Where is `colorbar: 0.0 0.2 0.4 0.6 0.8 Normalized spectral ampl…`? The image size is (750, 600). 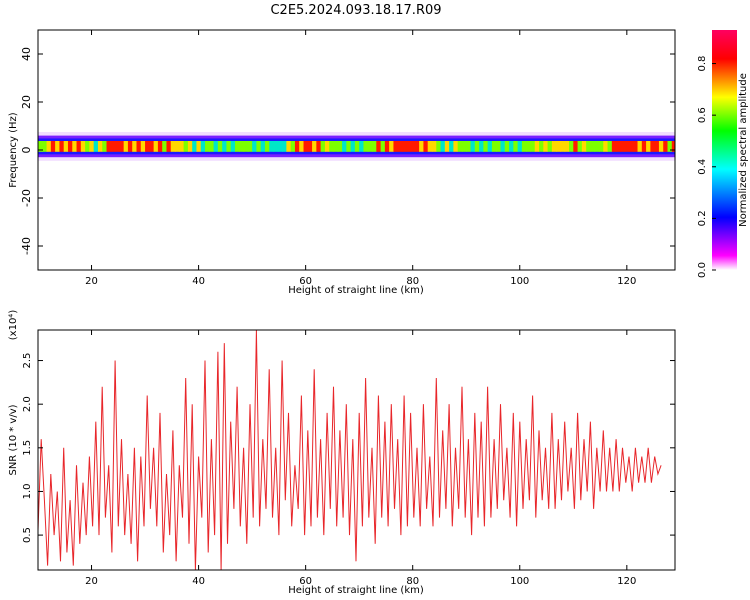 colorbar: 0.0 0.2 0.4 0.6 0.8 Normalized spectral ampl… is located at coordinates (723, 154).